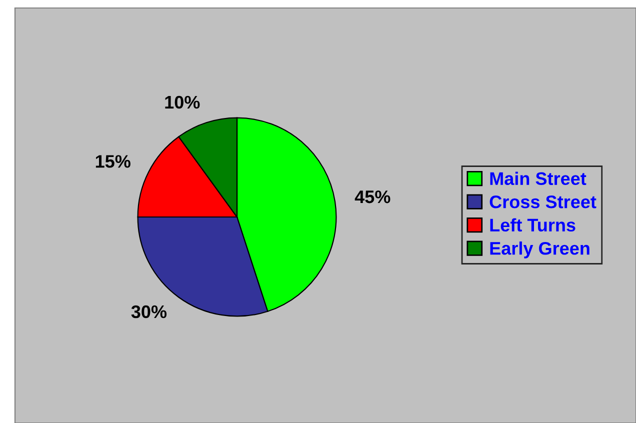 This screenshot has height=423, width=636. I want to click on data-label: 45%, so click(372, 197).